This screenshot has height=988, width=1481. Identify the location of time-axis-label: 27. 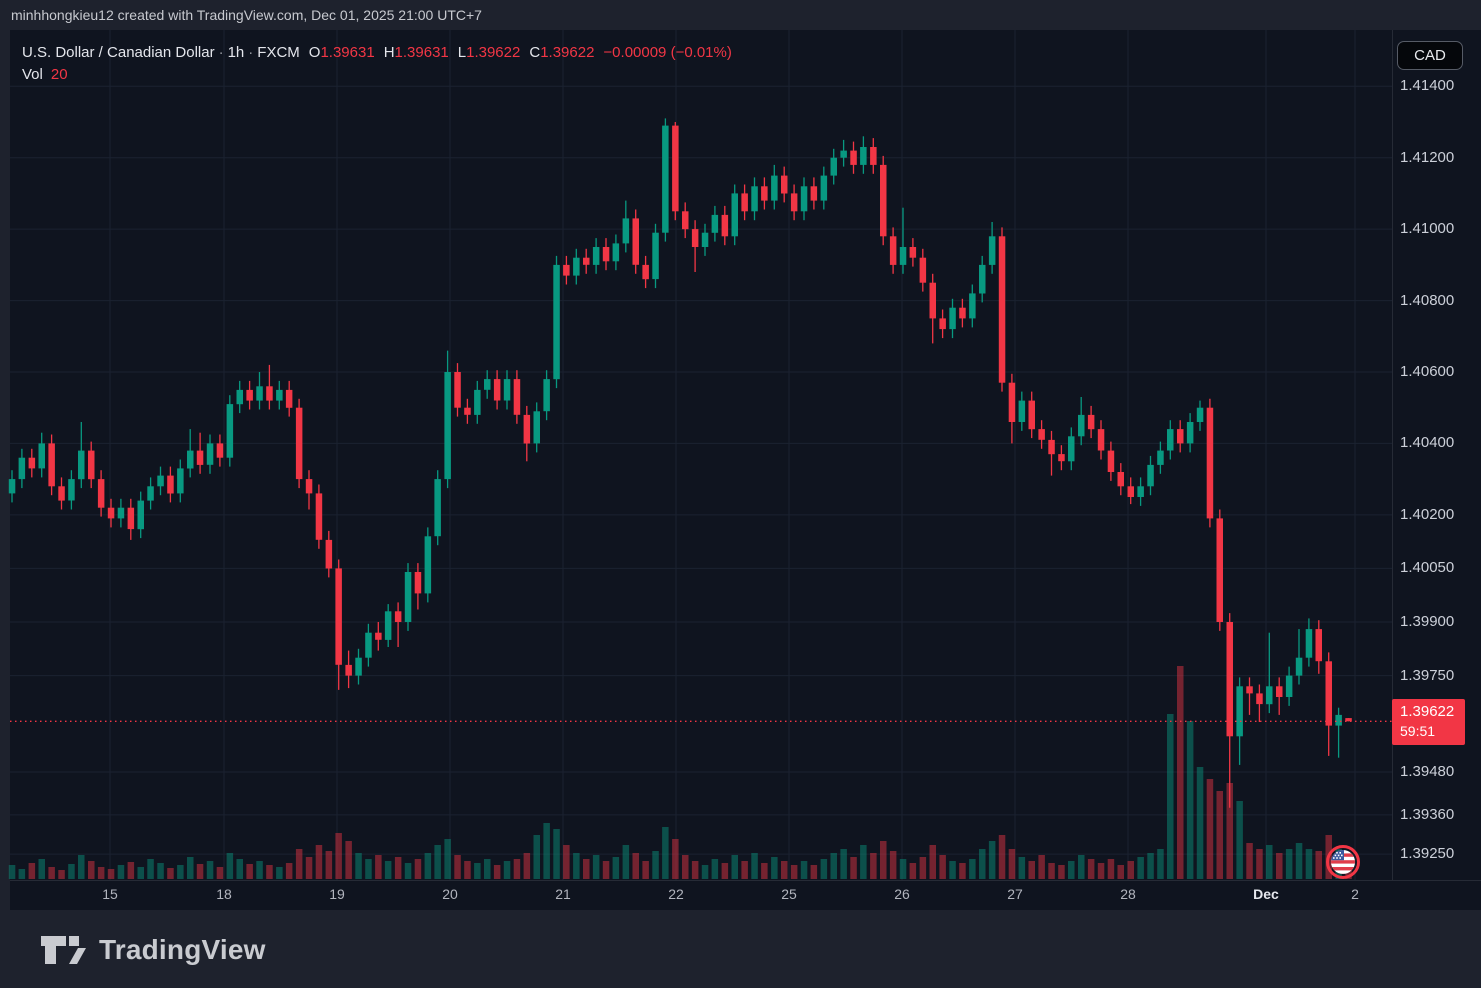
(1015, 894).